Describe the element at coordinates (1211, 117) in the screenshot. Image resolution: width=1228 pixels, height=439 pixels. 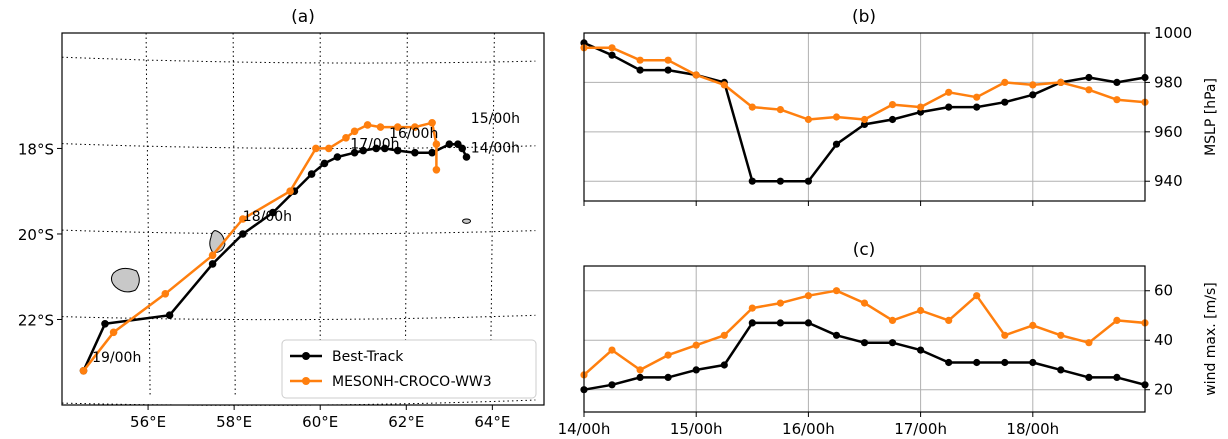
I see `panel-b-ylabel: MSLP [hPa]` at that location.